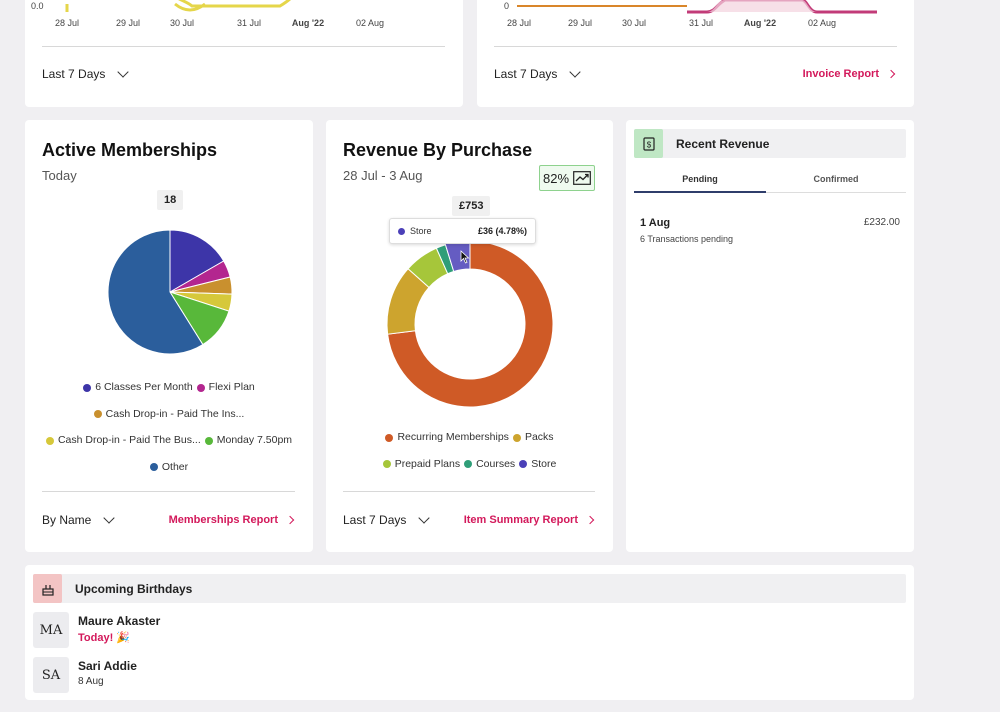 Image resolution: width=1000 pixels, height=712 pixels. Describe the element at coordinates (496, 463) in the screenshot. I see `legend-label: Courses` at that location.